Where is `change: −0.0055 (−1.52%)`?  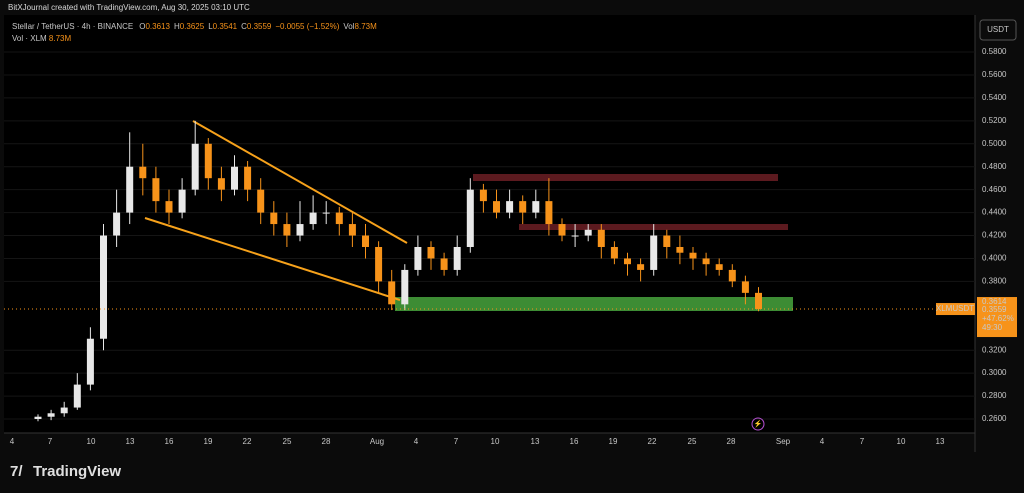
change: −0.0055 (−1.52%) is located at coordinates (307, 26).